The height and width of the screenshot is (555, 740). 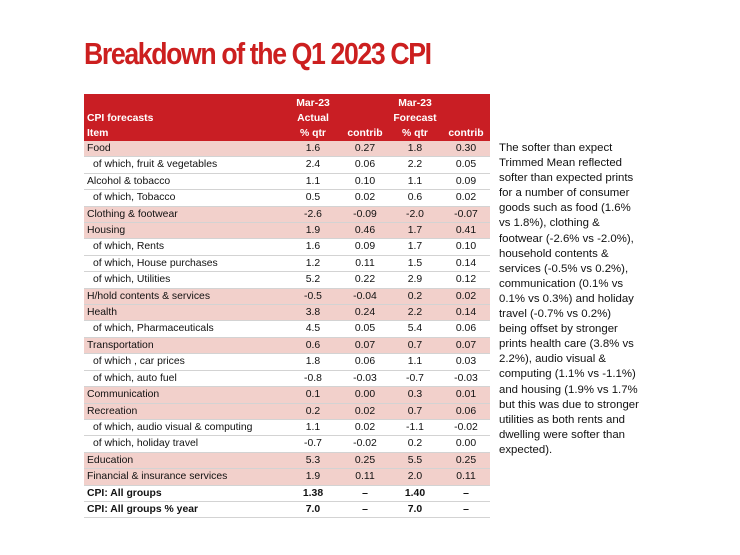 I want to click on table-row: of which, Pharmaceuticals 4.5 0.05 5.4 0.06, so click(x=287, y=329).